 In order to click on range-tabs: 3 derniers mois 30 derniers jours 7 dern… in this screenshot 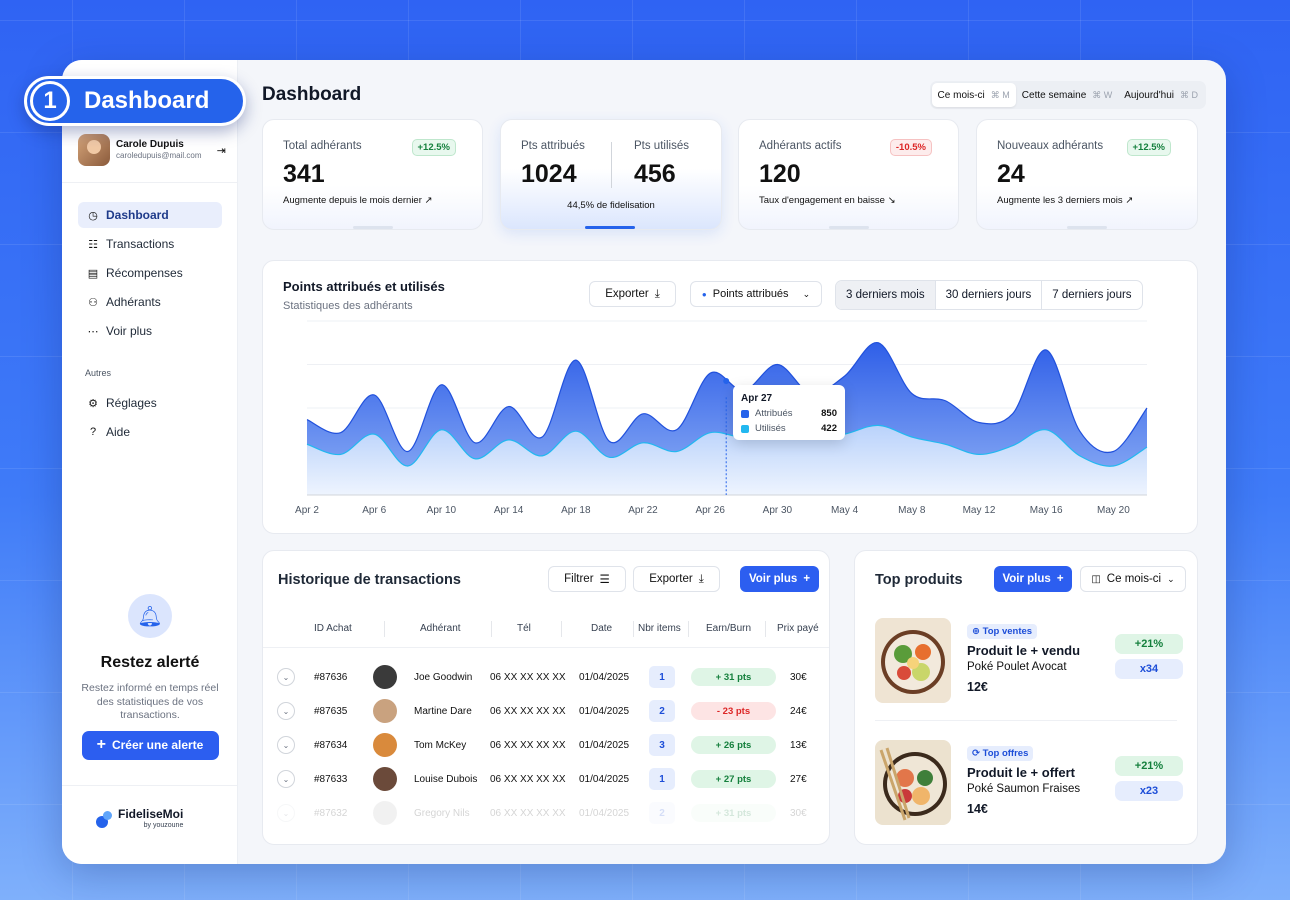, I will do `click(989, 295)`.